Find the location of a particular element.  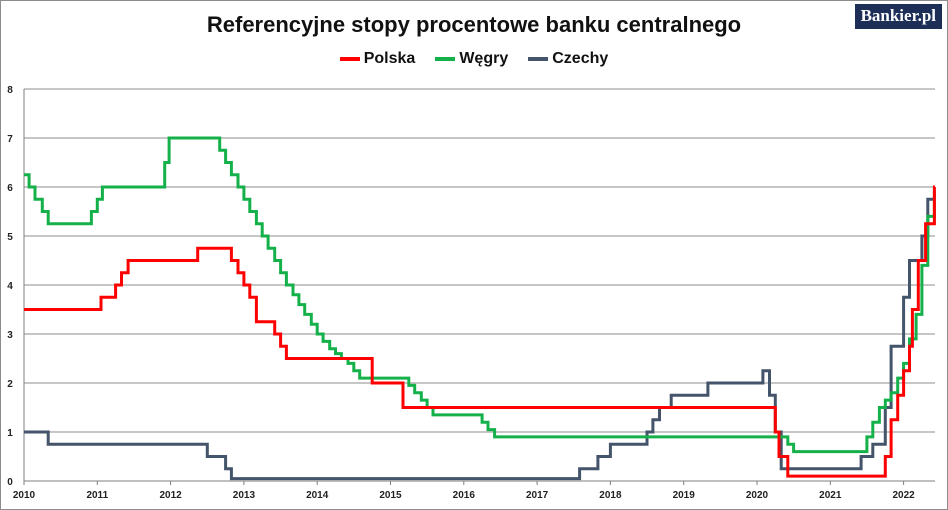

legend-swatch-polska is located at coordinates (349, 59).